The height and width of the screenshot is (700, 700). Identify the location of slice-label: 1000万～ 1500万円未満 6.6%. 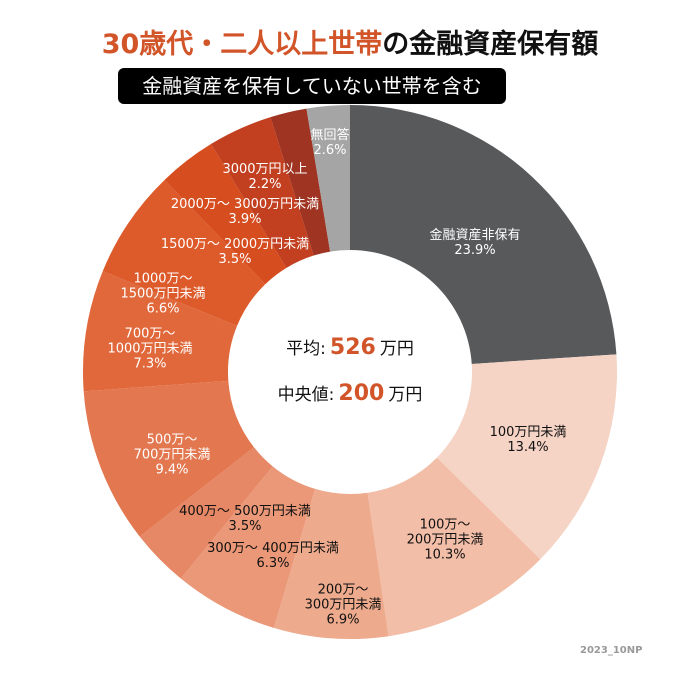
(162, 294).